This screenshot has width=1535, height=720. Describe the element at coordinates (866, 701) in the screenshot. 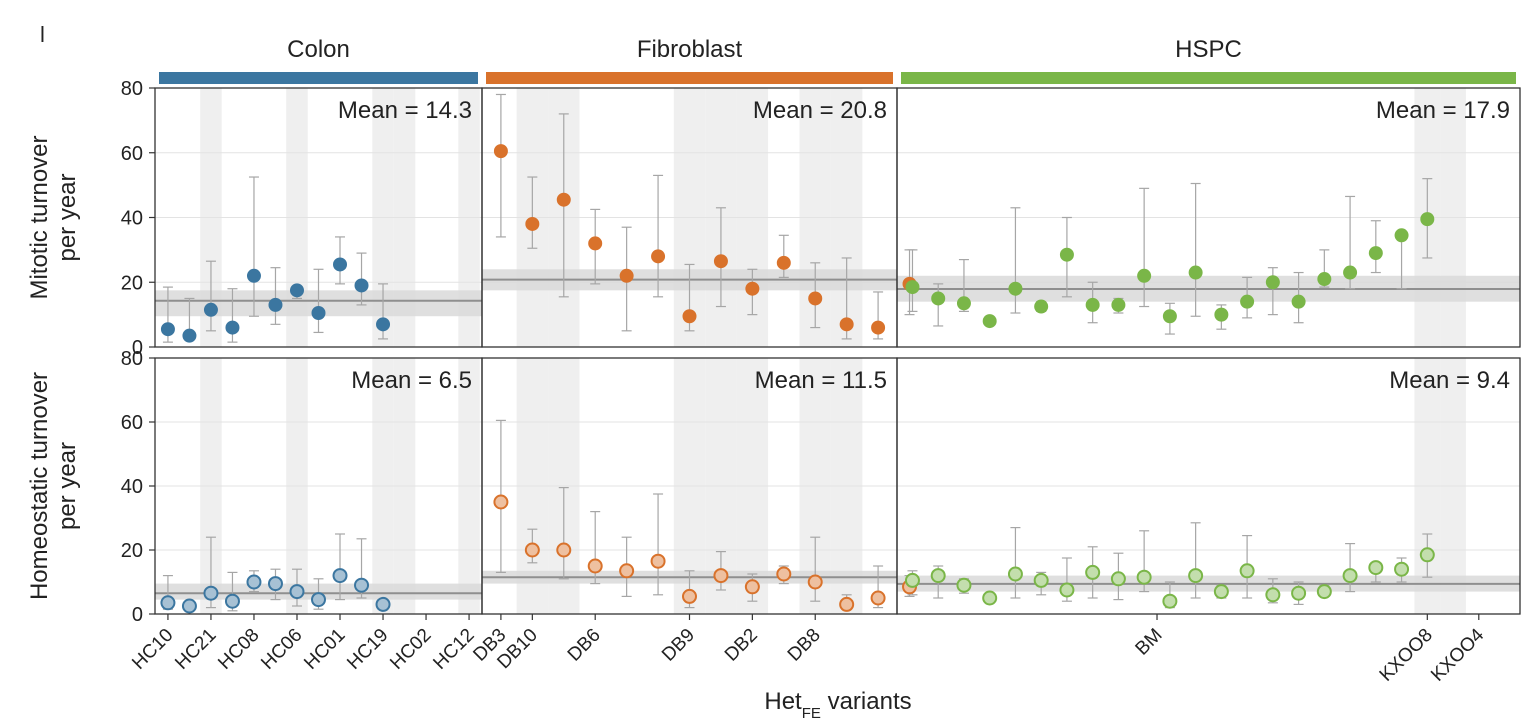

I see `x-axis-label-rest: variants` at that location.